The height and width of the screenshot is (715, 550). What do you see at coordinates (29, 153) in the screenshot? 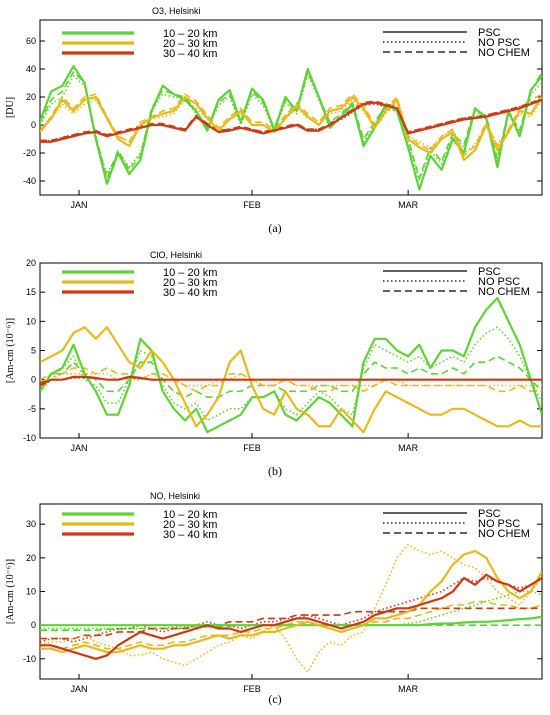
I see `y-tick-label: -20` at bounding box center [29, 153].